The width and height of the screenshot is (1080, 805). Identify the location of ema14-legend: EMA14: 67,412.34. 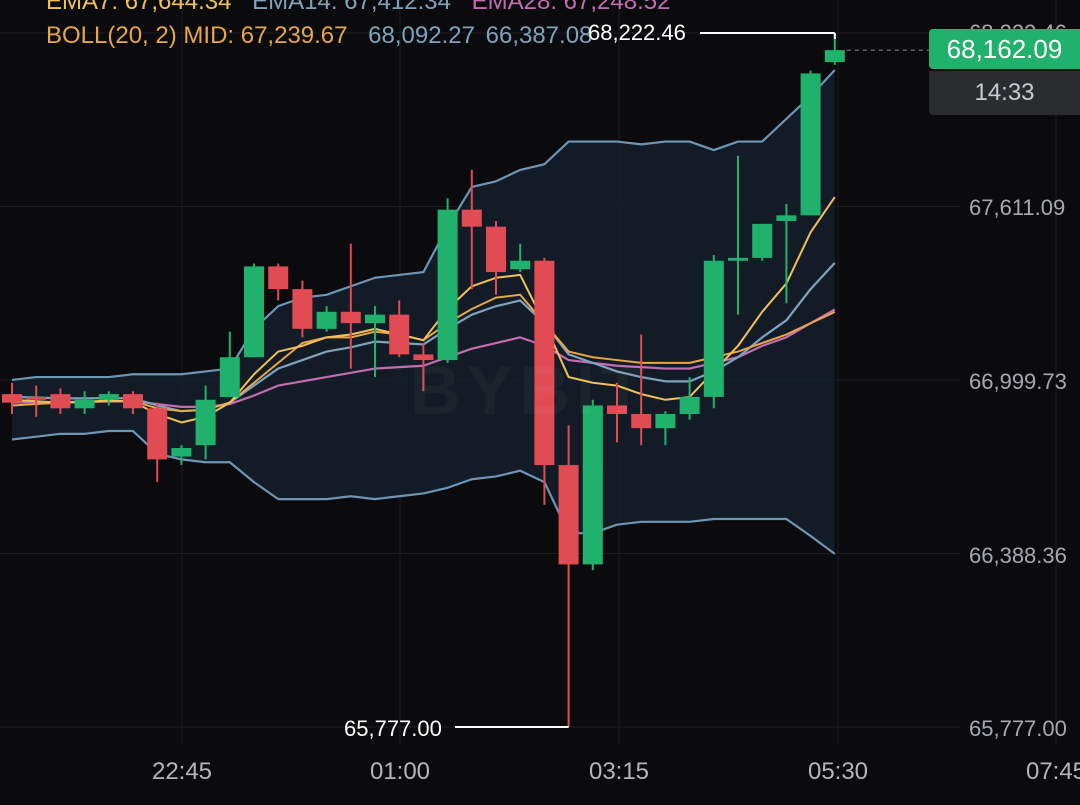
(351, 7).